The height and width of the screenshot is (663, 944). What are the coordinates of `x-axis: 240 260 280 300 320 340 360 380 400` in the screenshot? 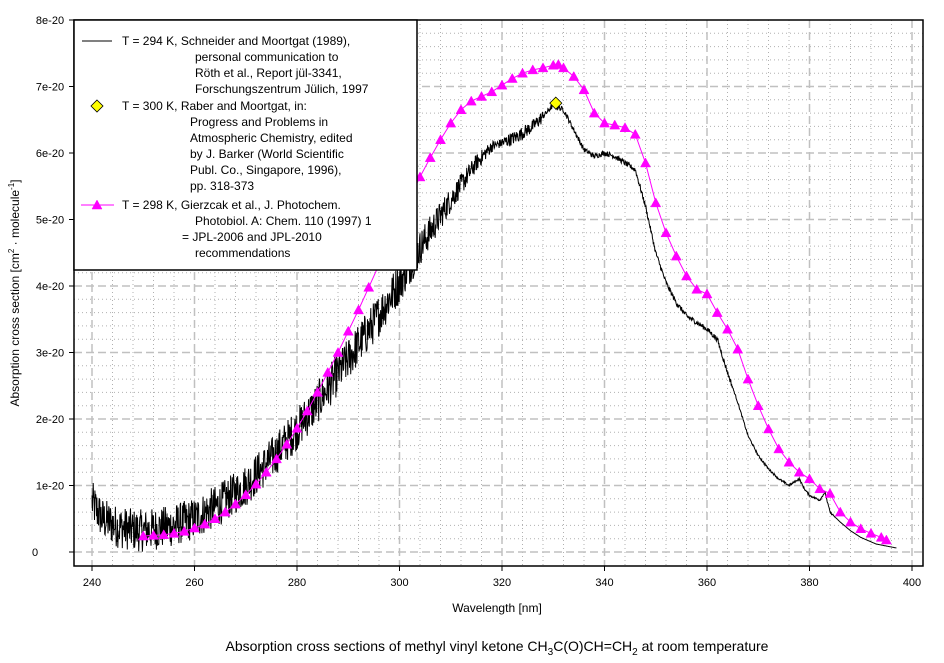 It's located at (502, 577).